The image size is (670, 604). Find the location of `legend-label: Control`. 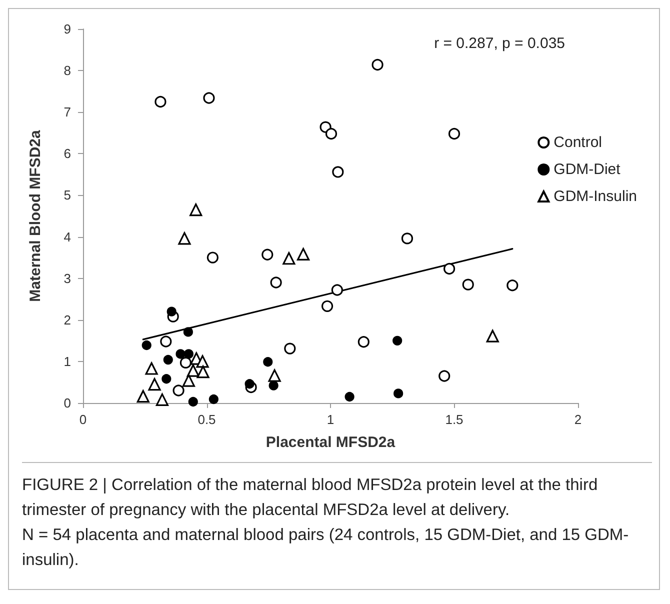

legend-label: Control is located at coordinates (578, 142).